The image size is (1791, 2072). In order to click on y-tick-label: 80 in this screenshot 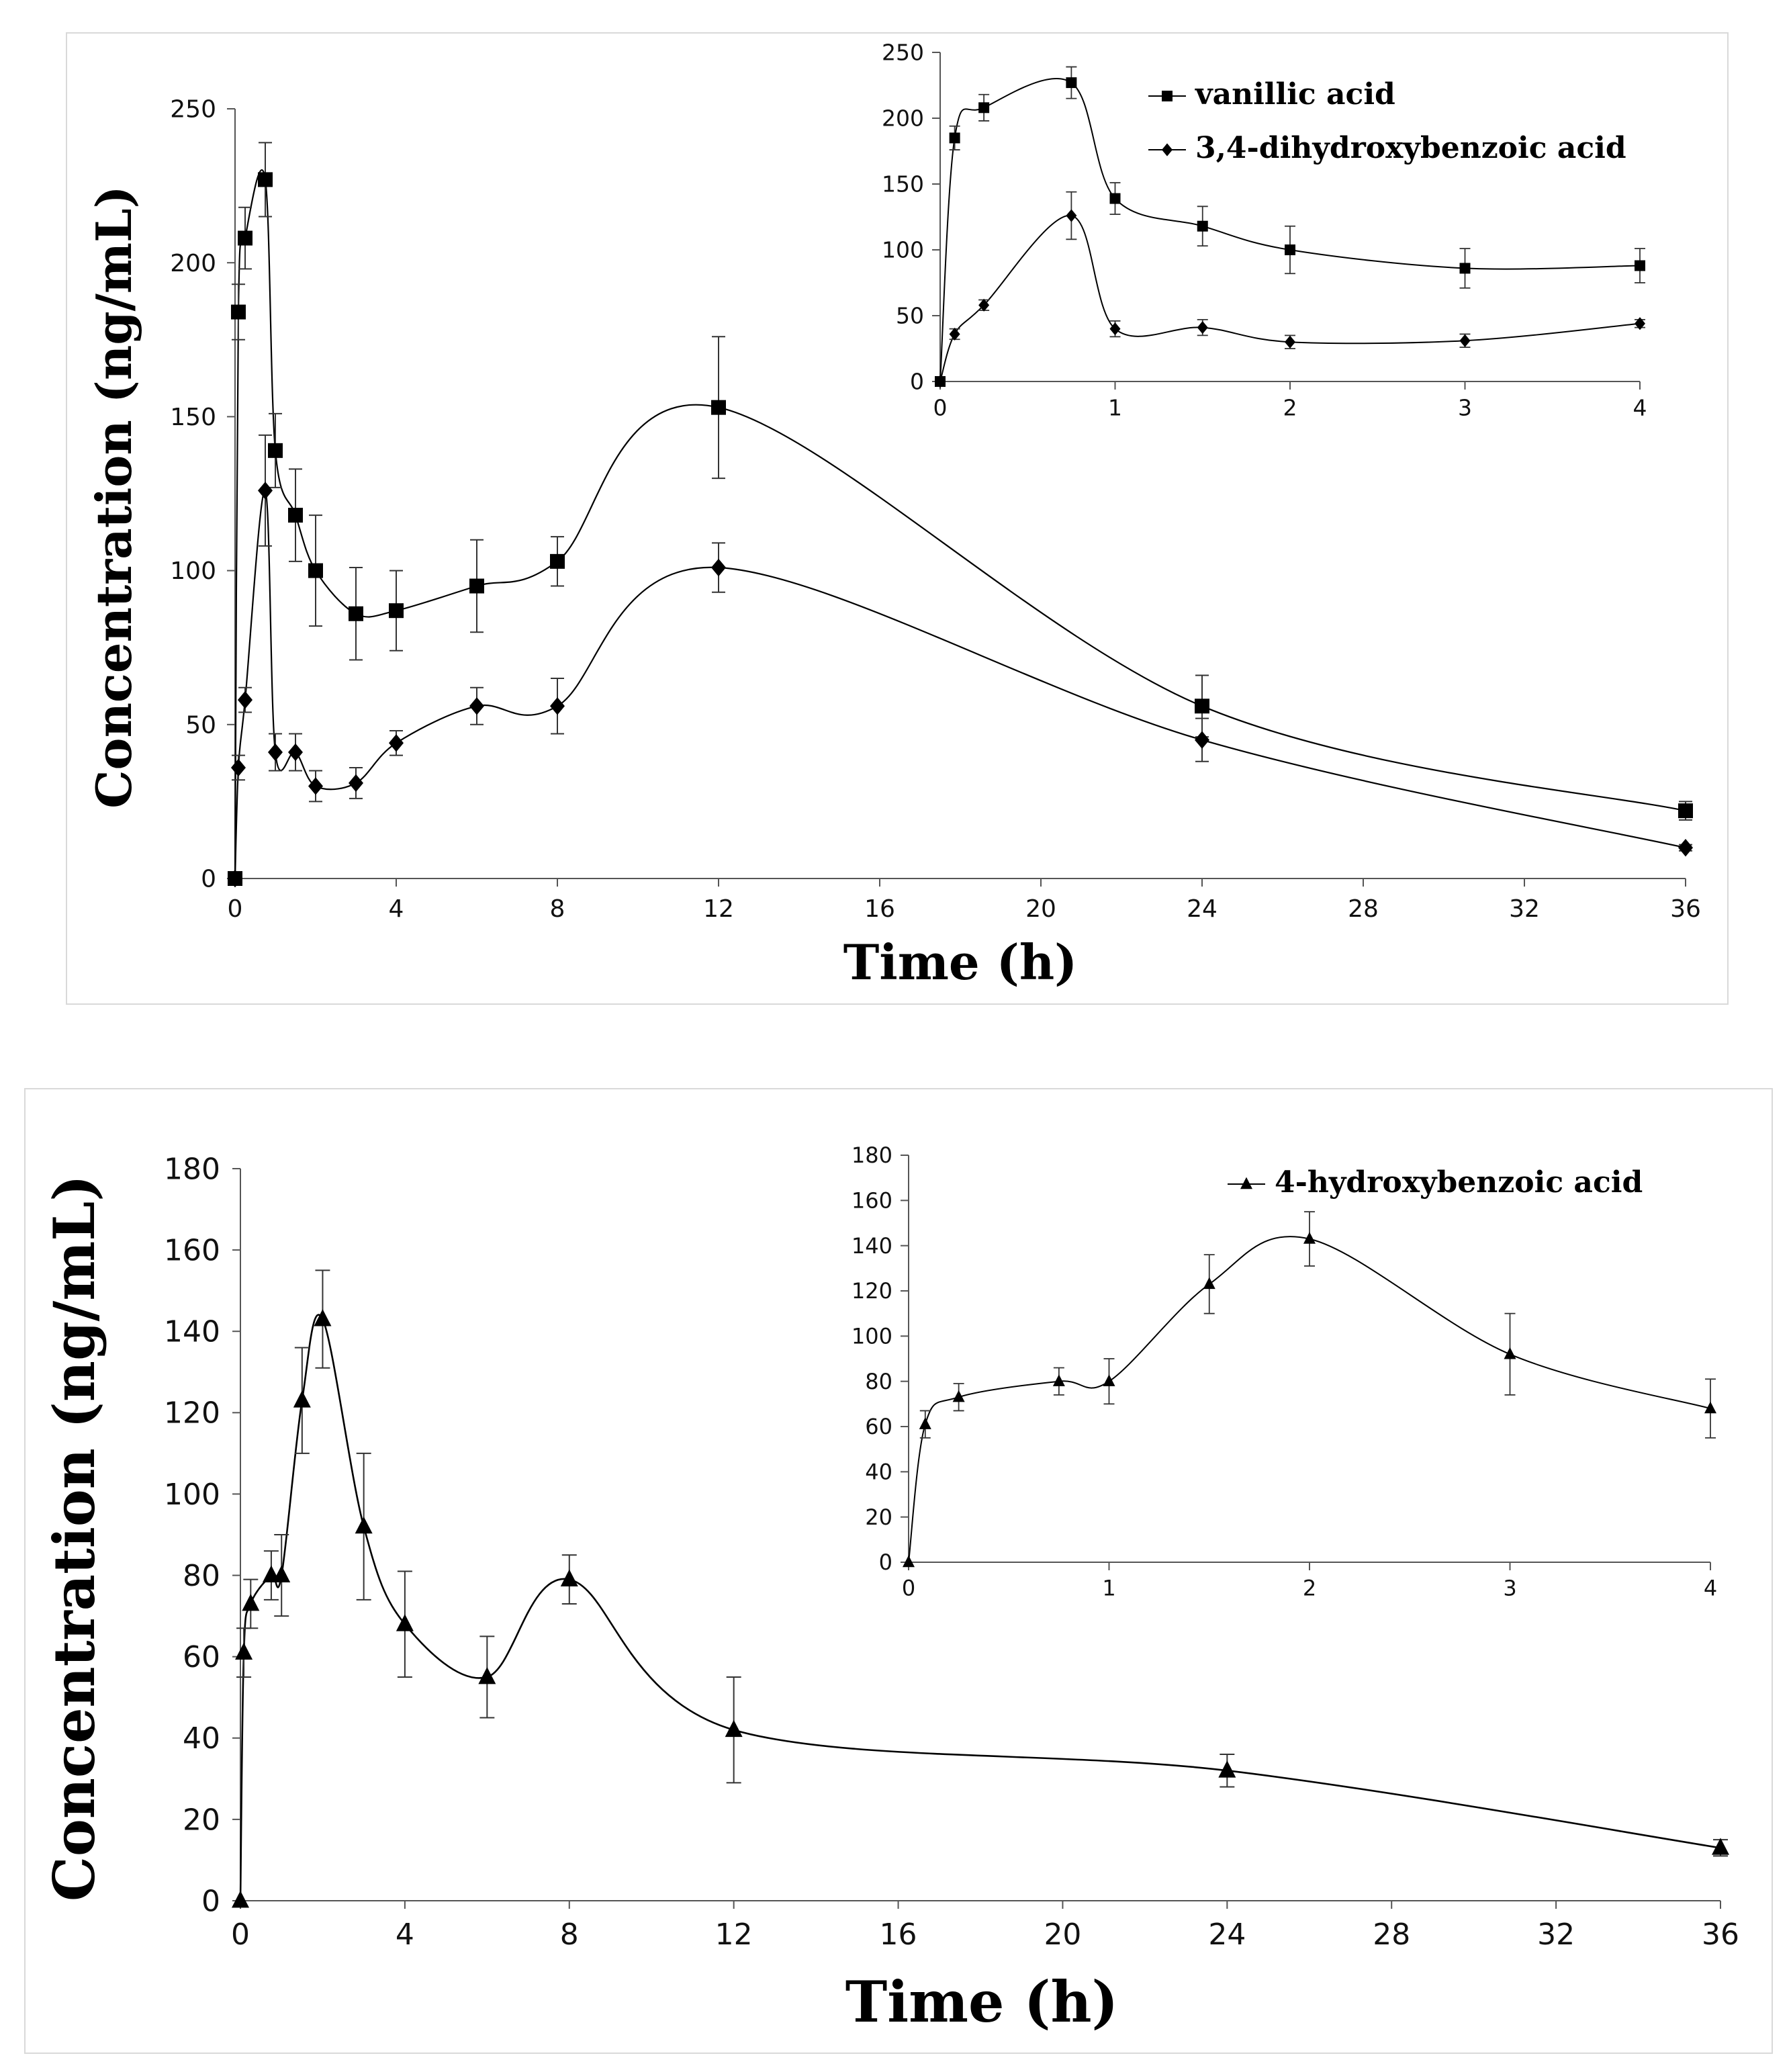, I will do `click(201, 1576)`.